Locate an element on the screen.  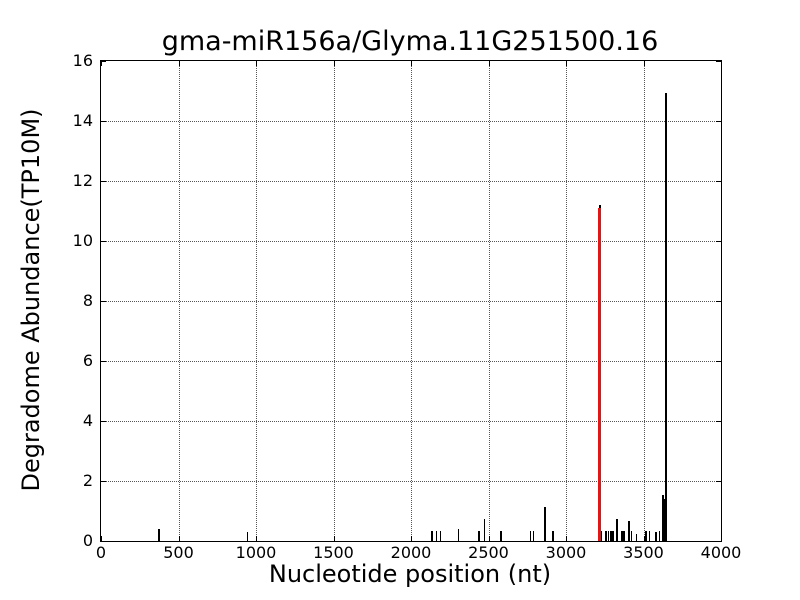
chart-title: gma-miR156a/Glyma.11G251500.16 is located at coordinates (410, 41).